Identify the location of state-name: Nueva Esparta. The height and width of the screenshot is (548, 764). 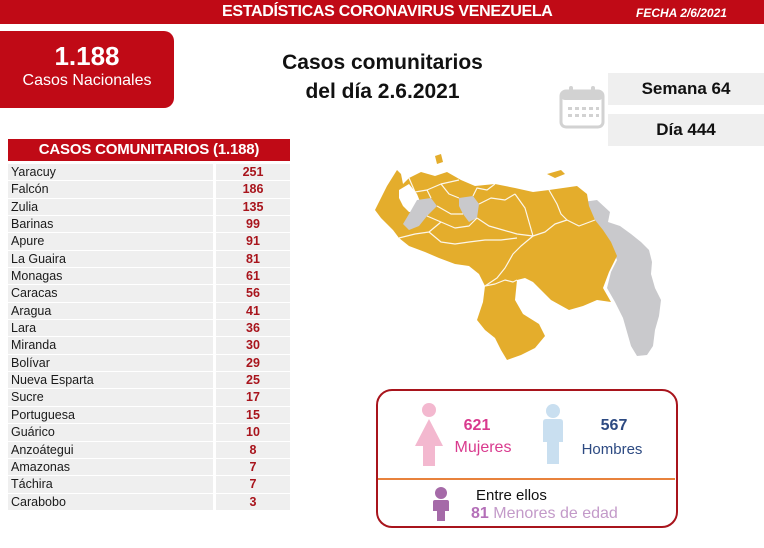
(110, 381).